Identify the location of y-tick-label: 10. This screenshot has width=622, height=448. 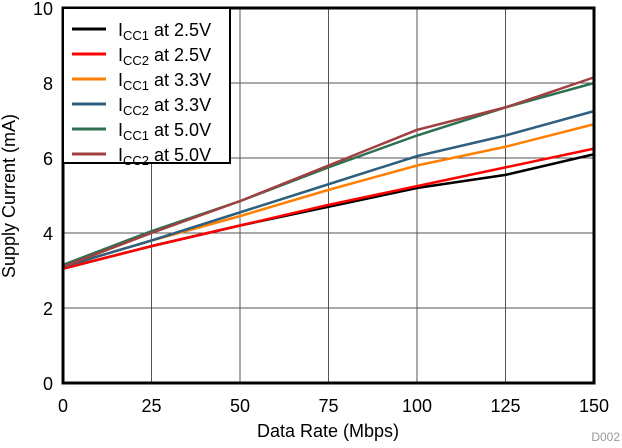
(43, 9).